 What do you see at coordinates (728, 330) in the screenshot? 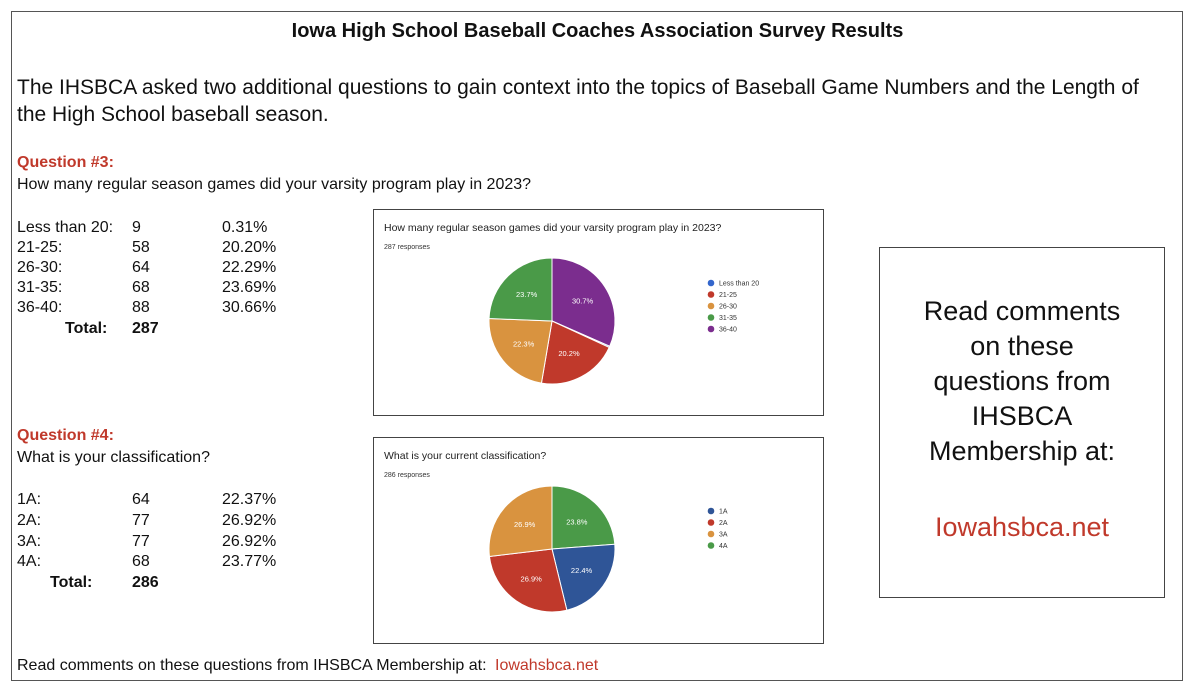
I see `chart-q3-legend-label: 36-40` at bounding box center [728, 330].